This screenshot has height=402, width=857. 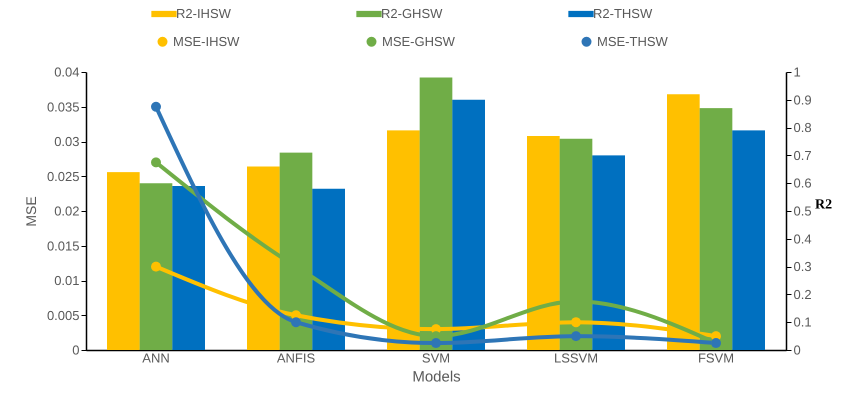 What do you see at coordinates (63, 176) in the screenshot?
I see `y-tick-label: 0.025` at bounding box center [63, 176].